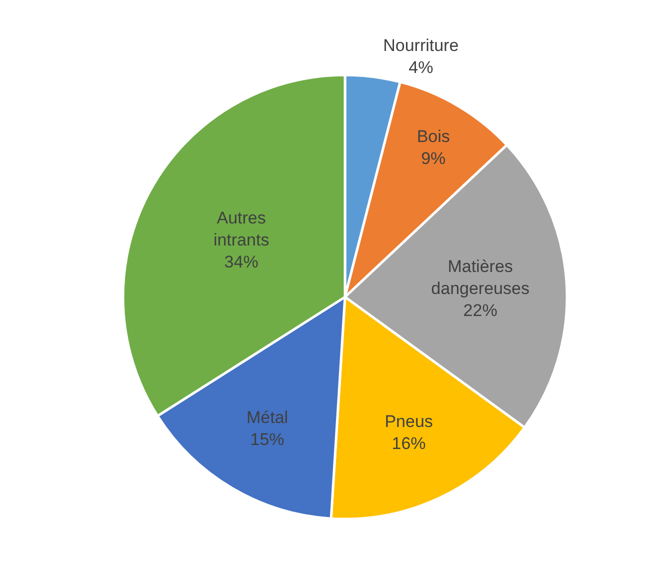 This screenshot has height=579, width=671. I want to click on slice-label: Autres intrants, so click(241, 229).